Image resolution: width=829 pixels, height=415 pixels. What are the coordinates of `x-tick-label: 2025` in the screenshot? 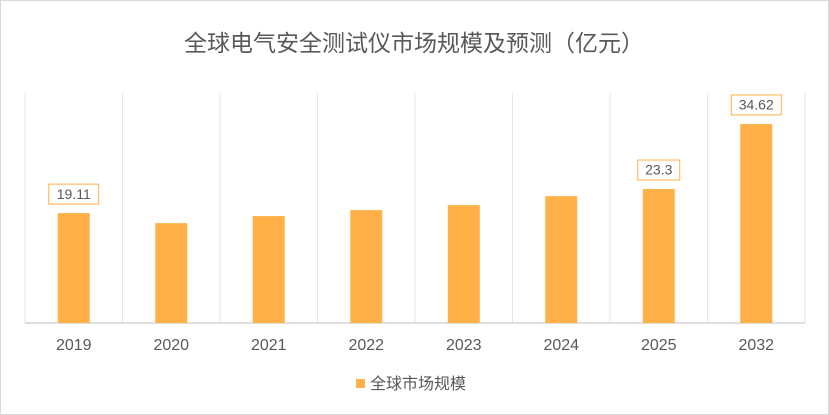 It's located at (659, 345).